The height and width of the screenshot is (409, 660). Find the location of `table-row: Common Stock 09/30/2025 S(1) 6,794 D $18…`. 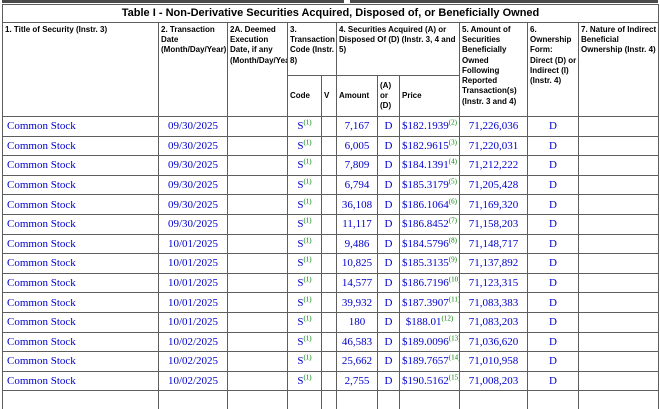

table-row: Common Stock 09/30/2025 S(1) 6,794 D $18… is located at coordinates (331, 185).